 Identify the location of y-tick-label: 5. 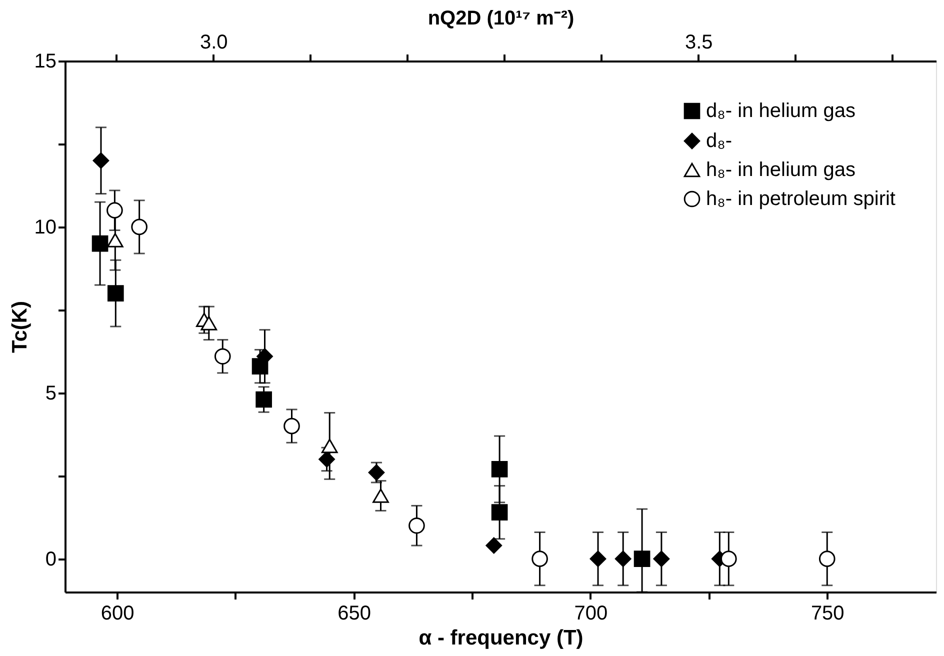
(50, 393).